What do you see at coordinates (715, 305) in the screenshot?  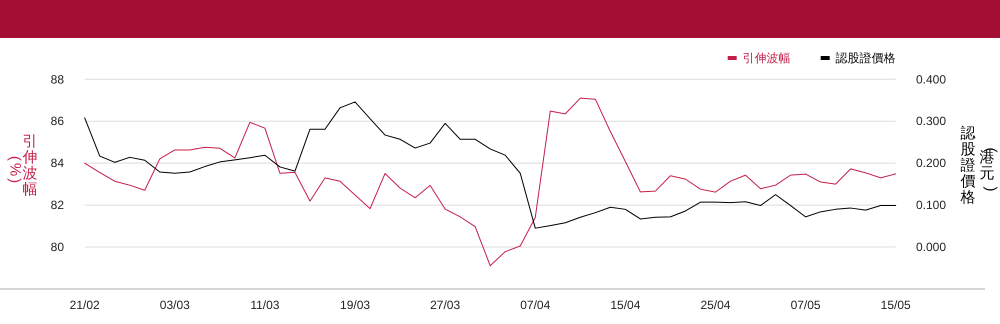 I see `x-tick-label: 25/04` at bounding box center [715, 305].